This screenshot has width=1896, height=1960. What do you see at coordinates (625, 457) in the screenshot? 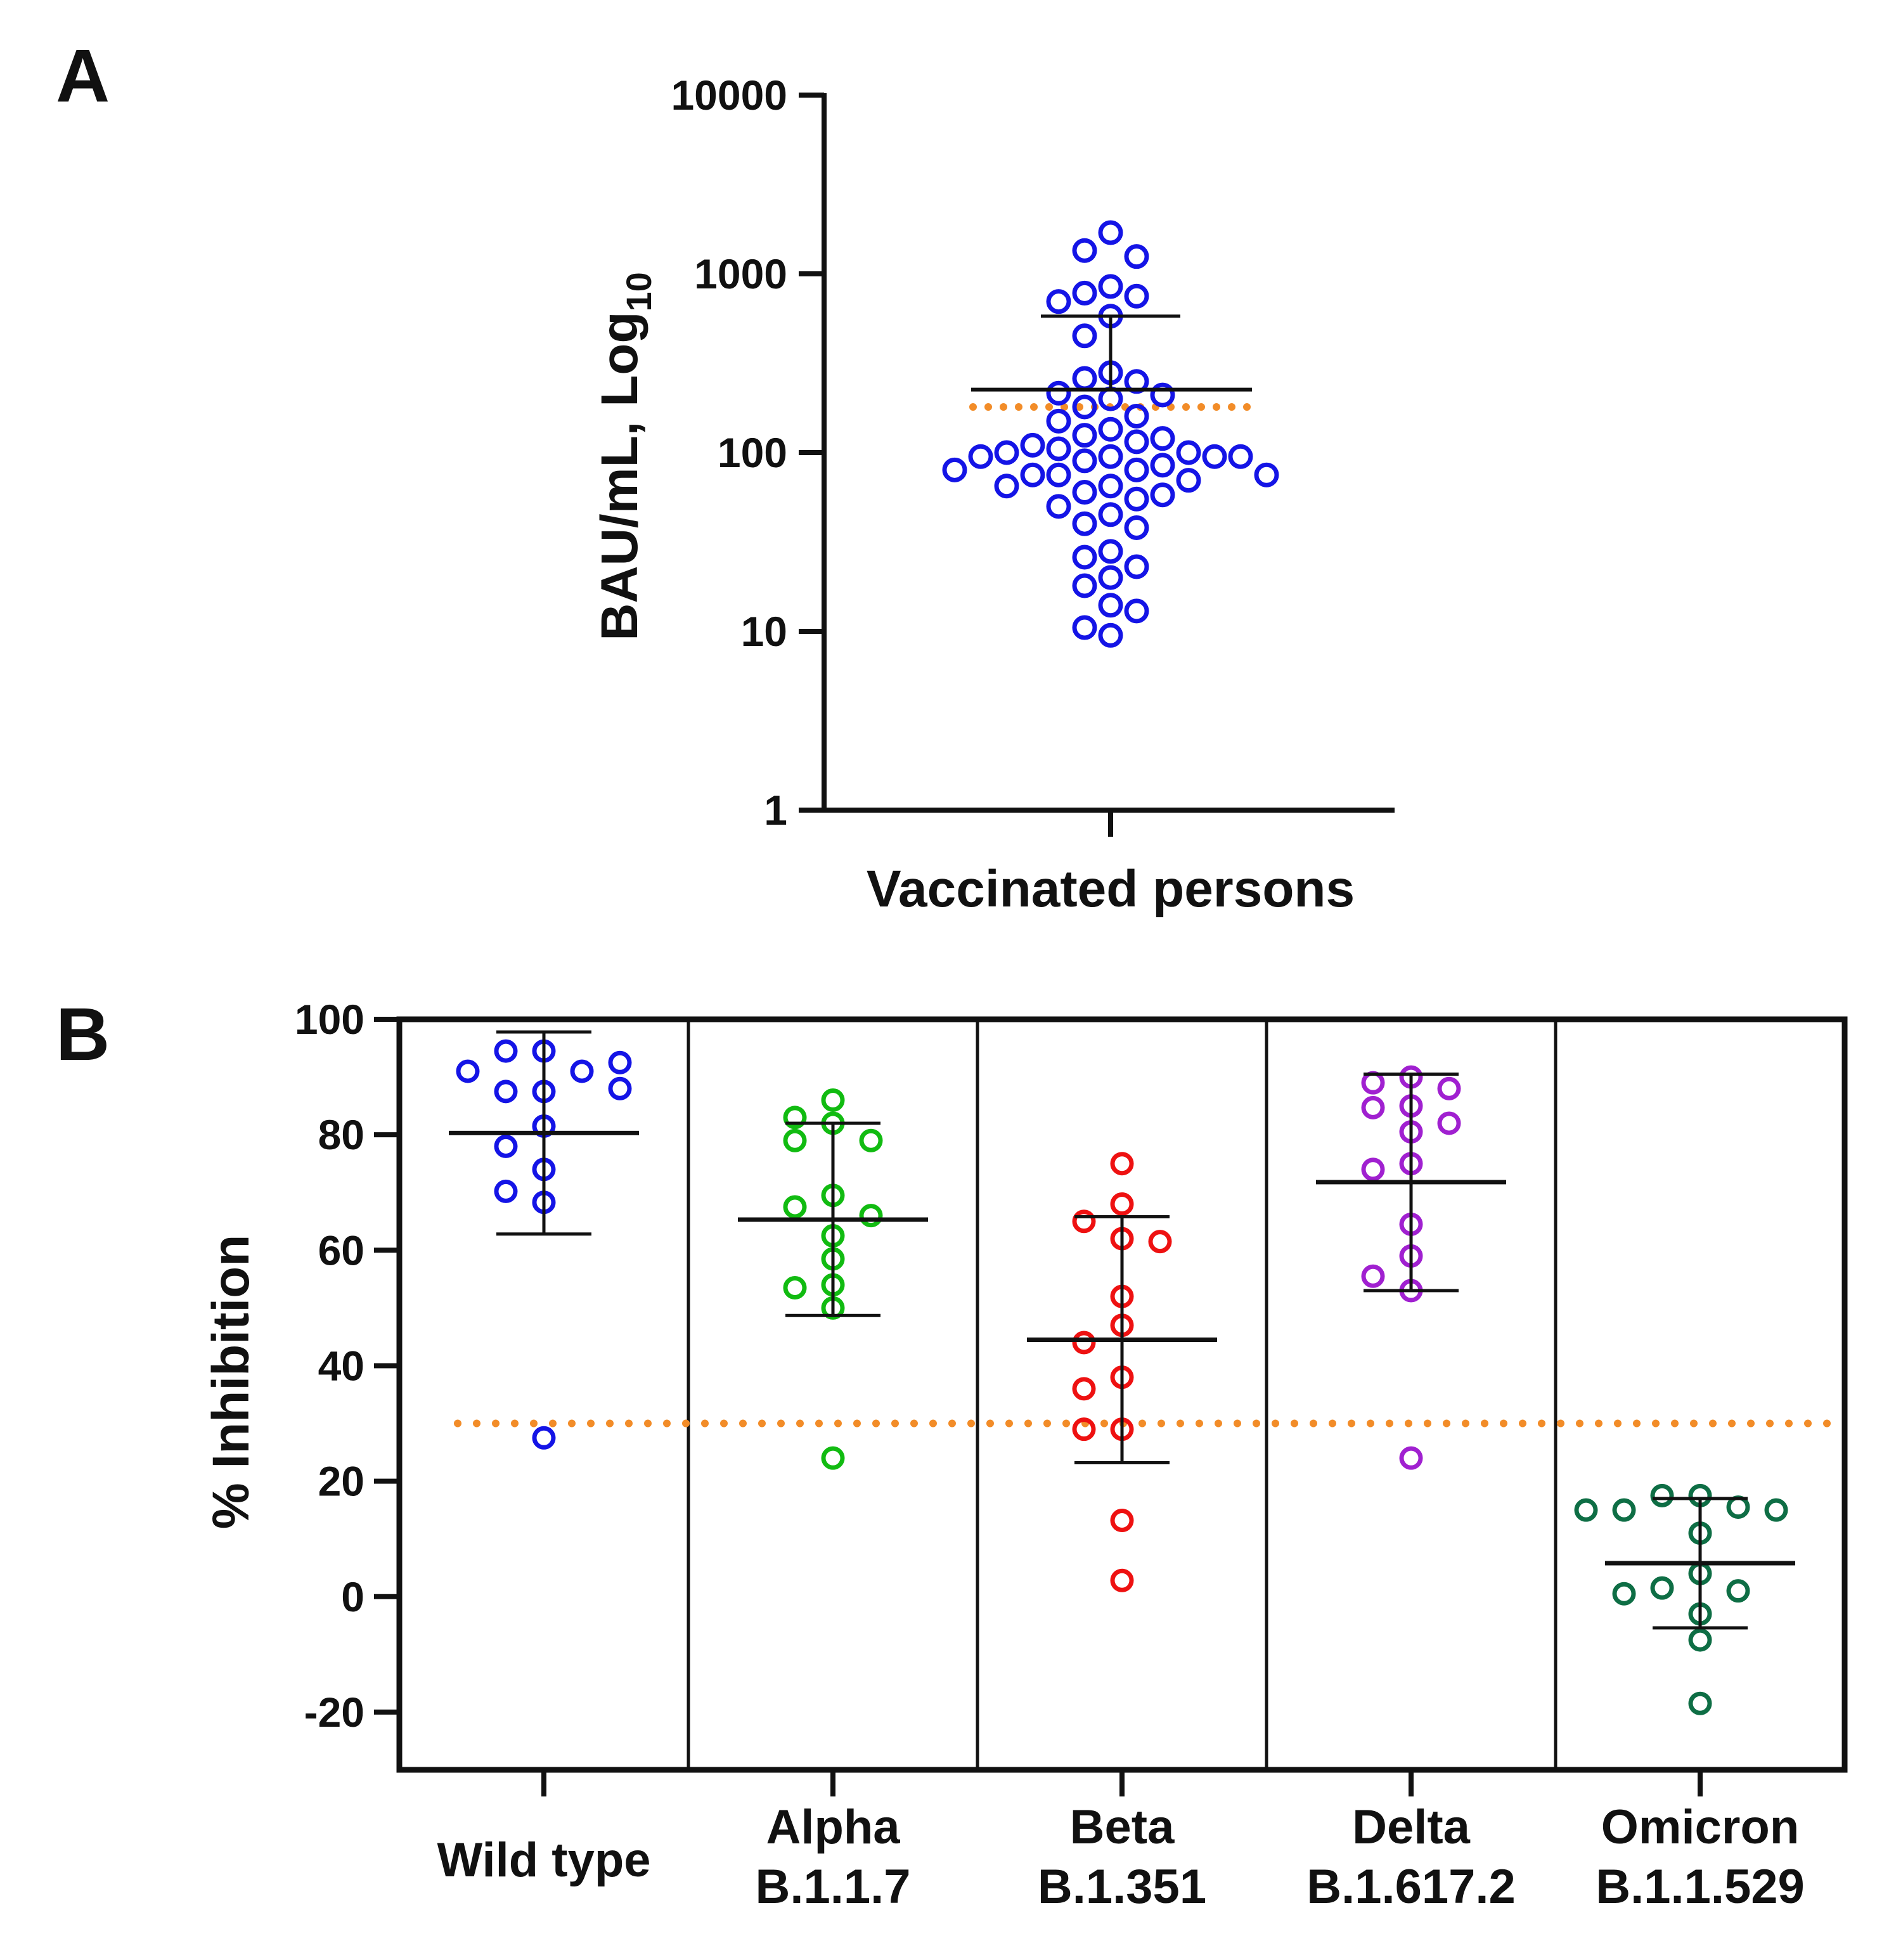
I see `panel-a-y-axis-title: BAU/mL, Log10` at bounding box center [625, 457].